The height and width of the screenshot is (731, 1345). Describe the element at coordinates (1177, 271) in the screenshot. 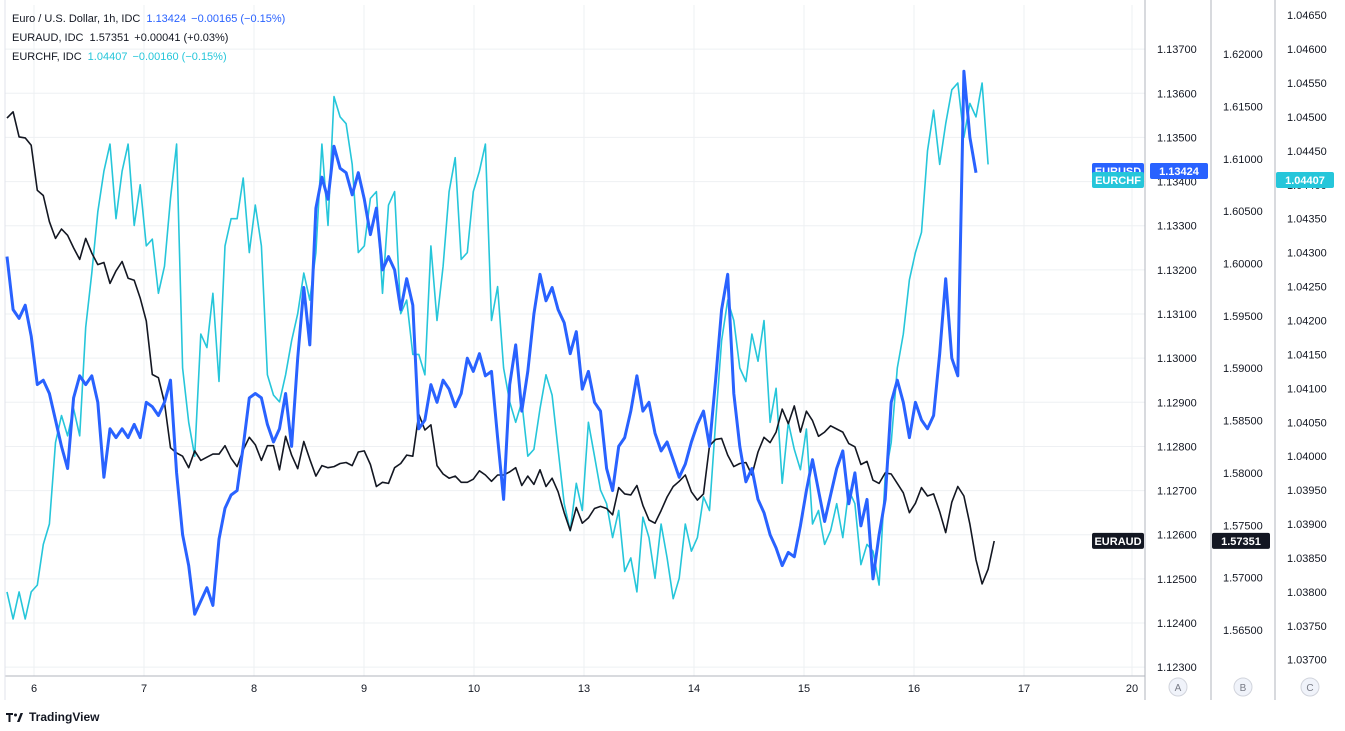

I see `y-tick-label: 1.13200` at that location.